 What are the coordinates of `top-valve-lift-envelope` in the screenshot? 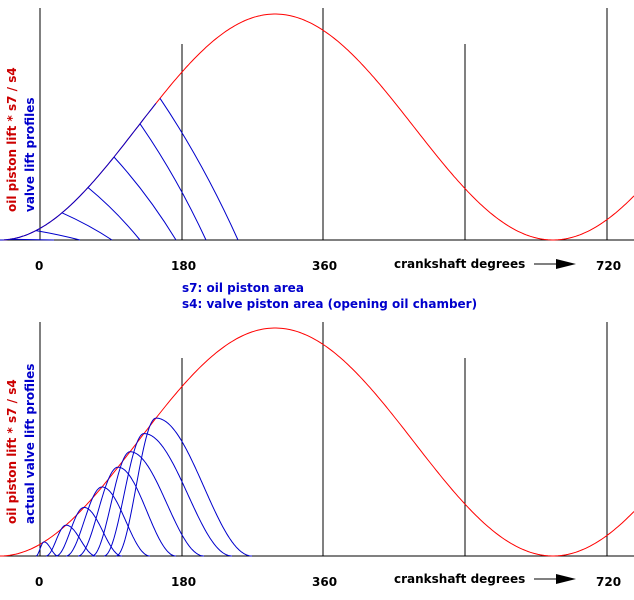 It's located at (78, 171).